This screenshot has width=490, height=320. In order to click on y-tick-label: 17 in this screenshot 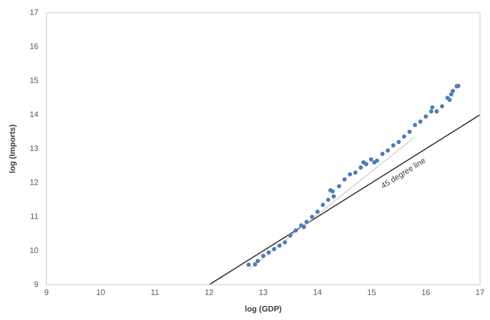, I will do `click(35, 13)`.